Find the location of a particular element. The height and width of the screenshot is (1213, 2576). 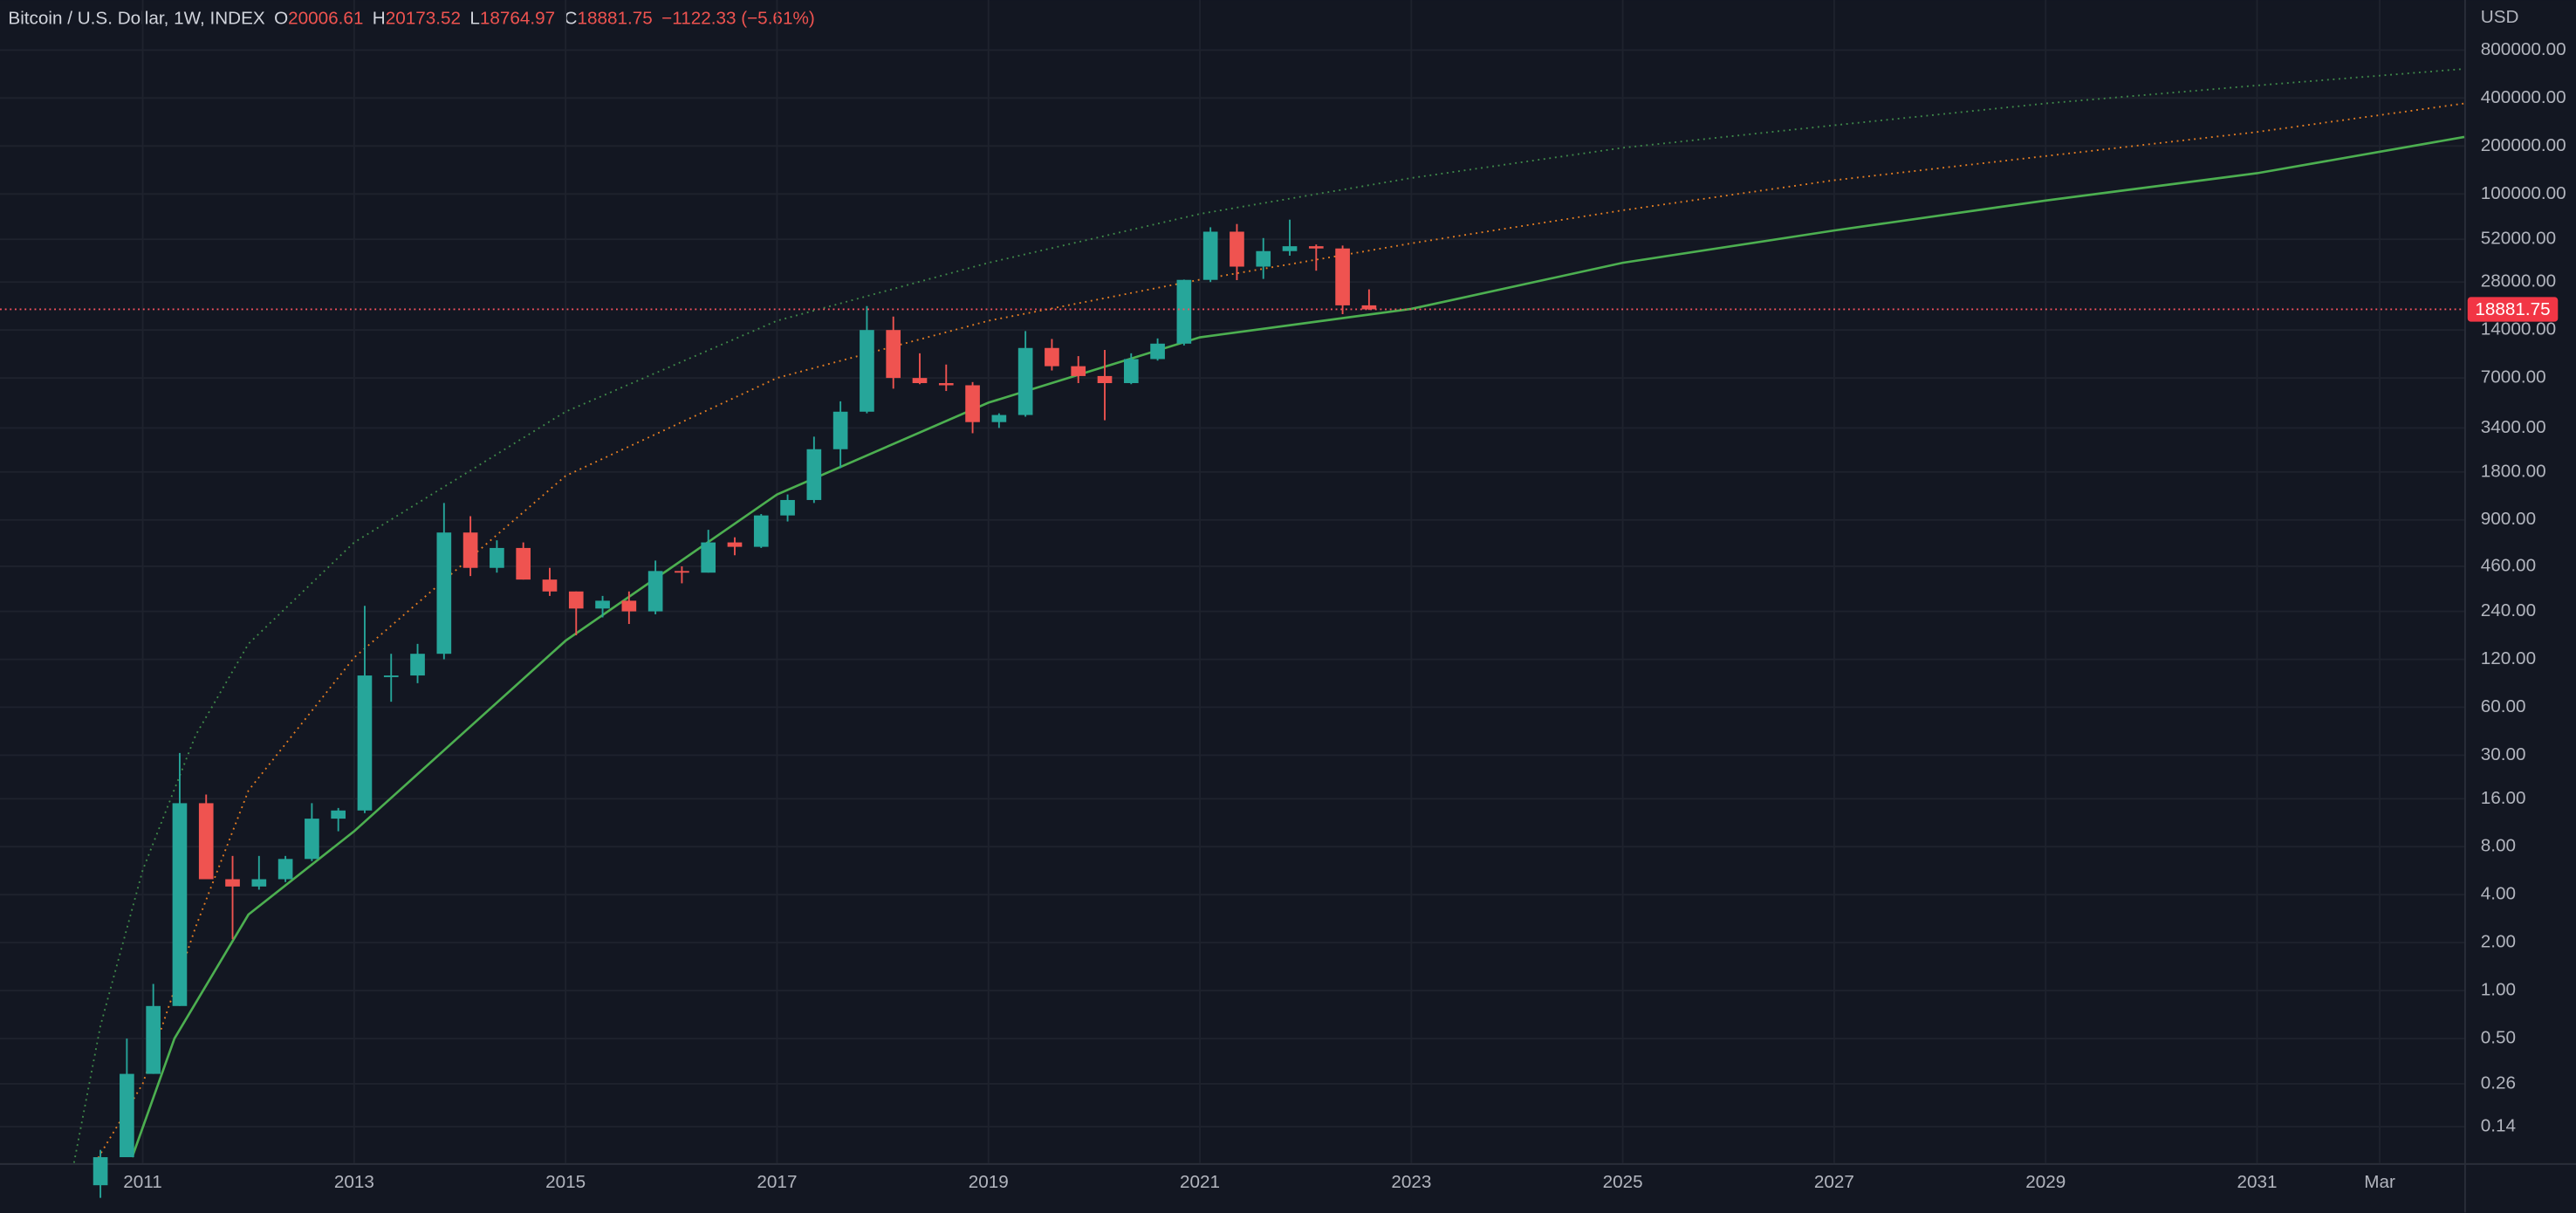

y-tick-label: 0.50 is located at coordinates (2499, 1038).